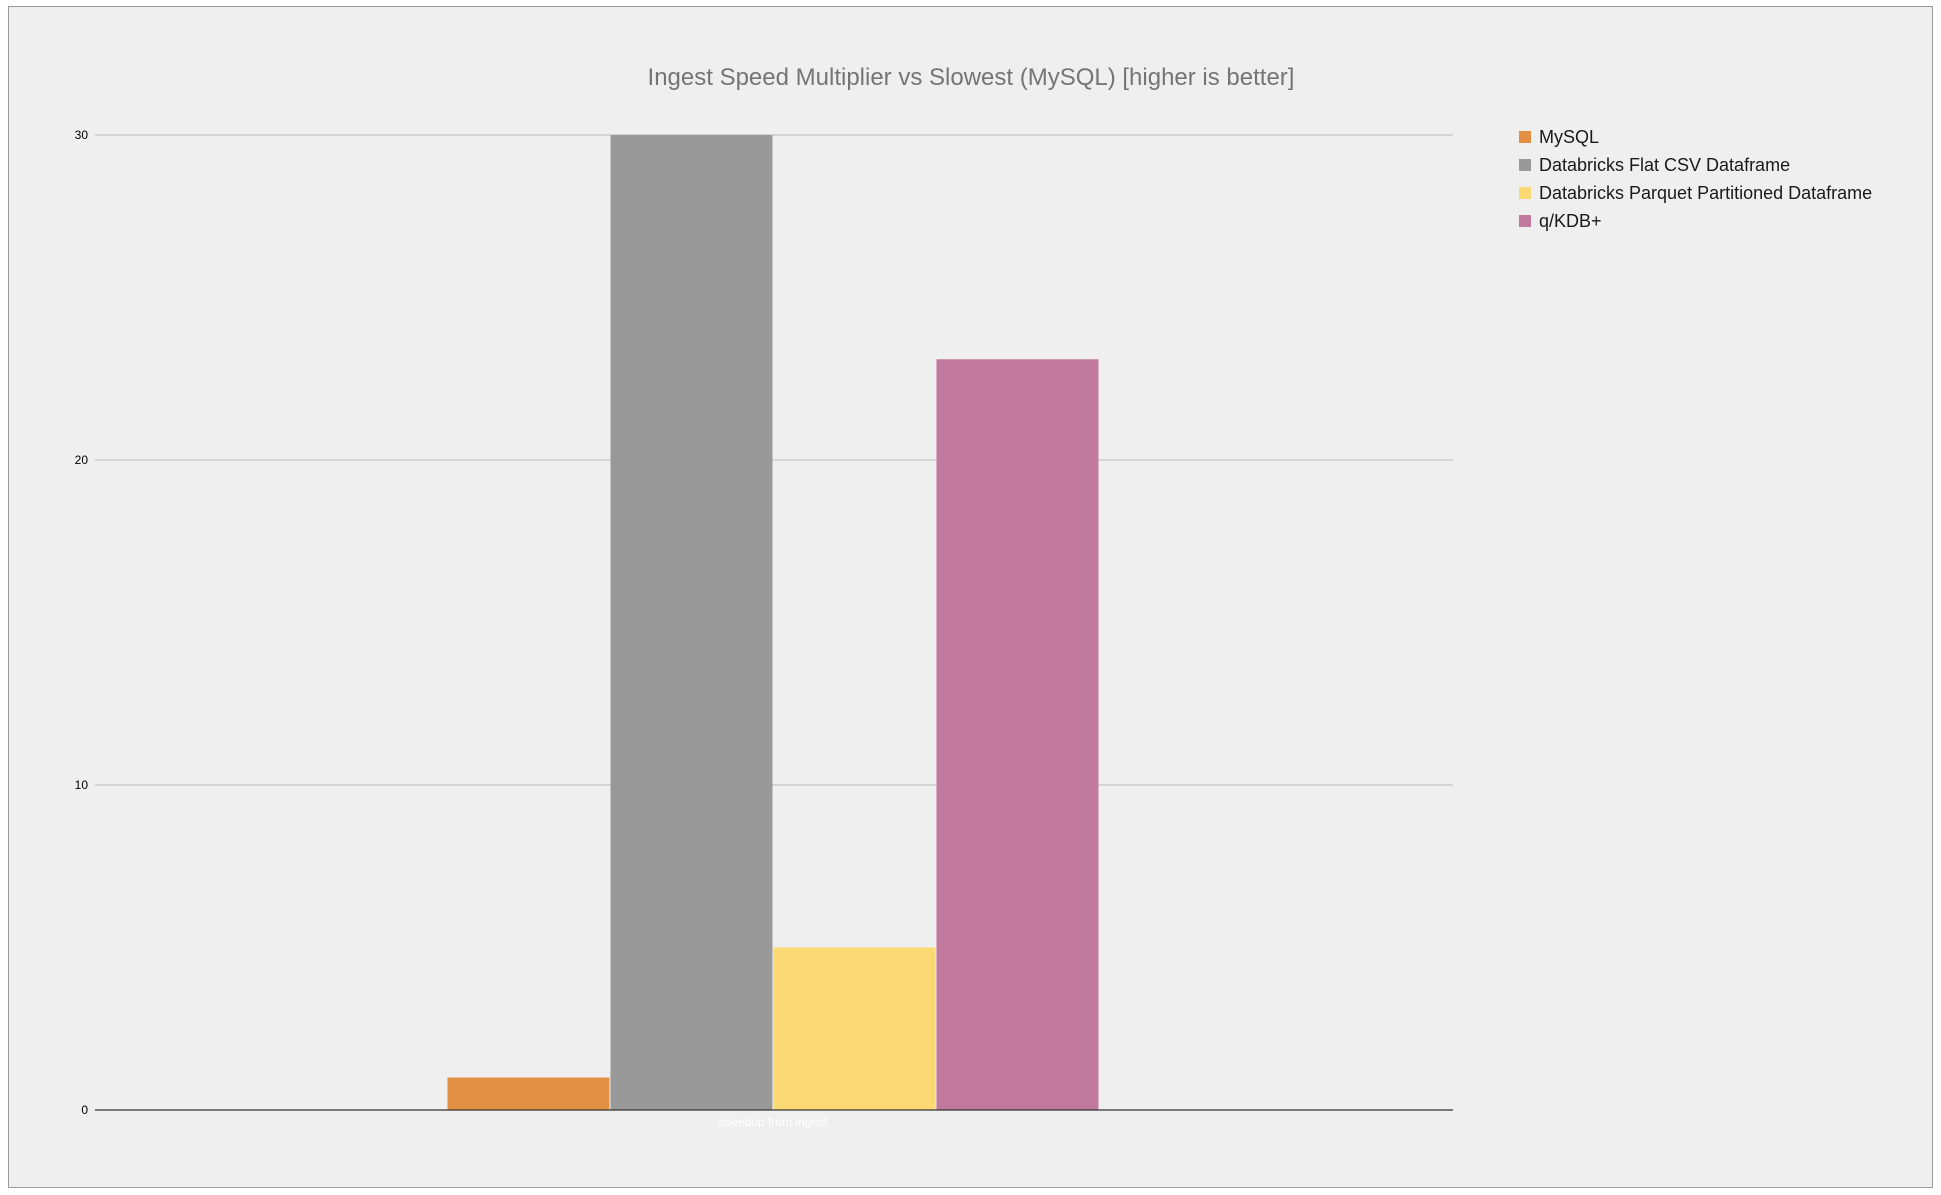 Image resolution: width=1941 pixels, height=1195 pixels. I want to click on legend-item: q/KDB+, so click(1560, 221).